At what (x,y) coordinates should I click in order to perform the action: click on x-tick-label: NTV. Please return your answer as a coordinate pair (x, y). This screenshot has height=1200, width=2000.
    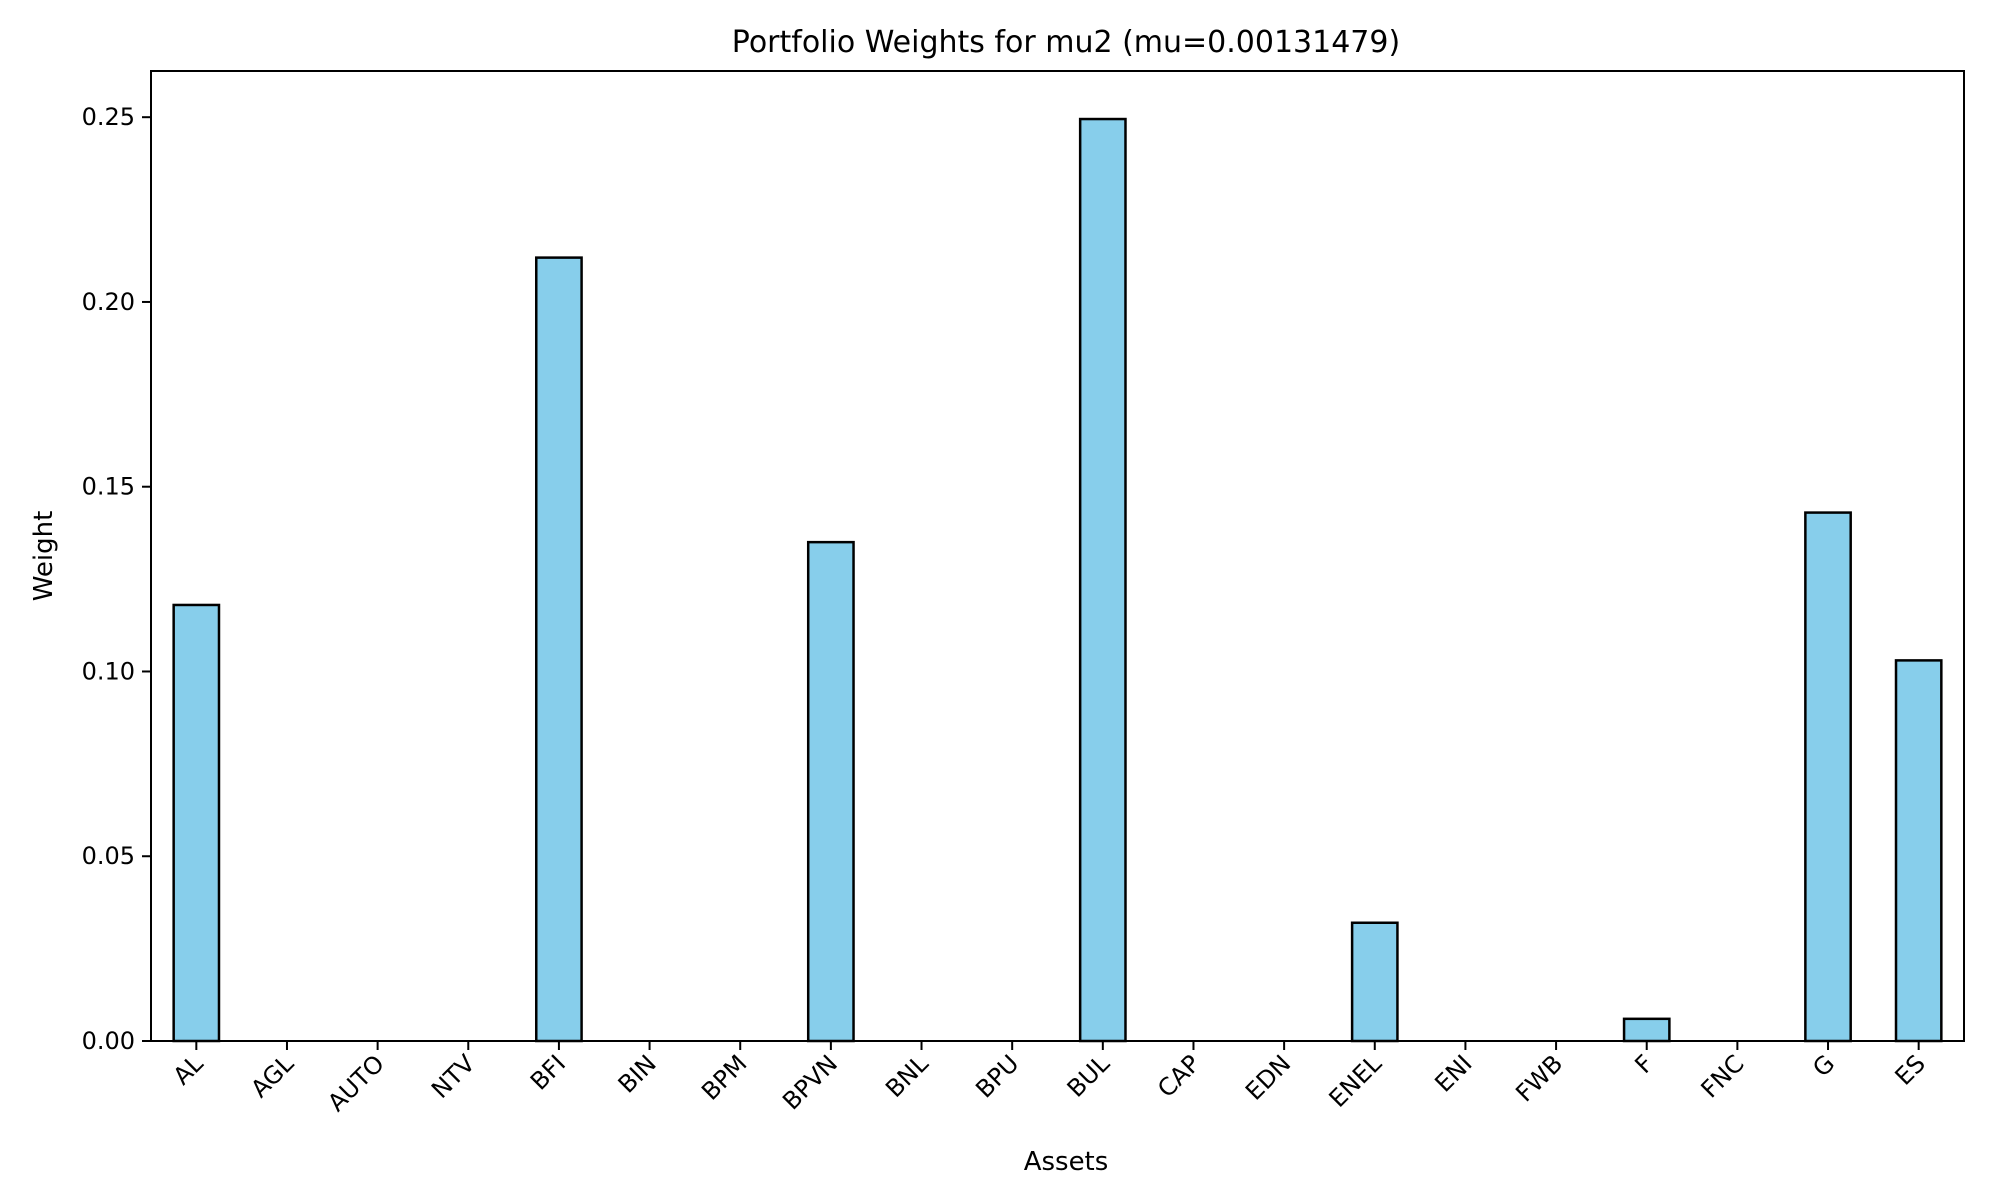
    Looking at the image, I should click on (453, 1076).